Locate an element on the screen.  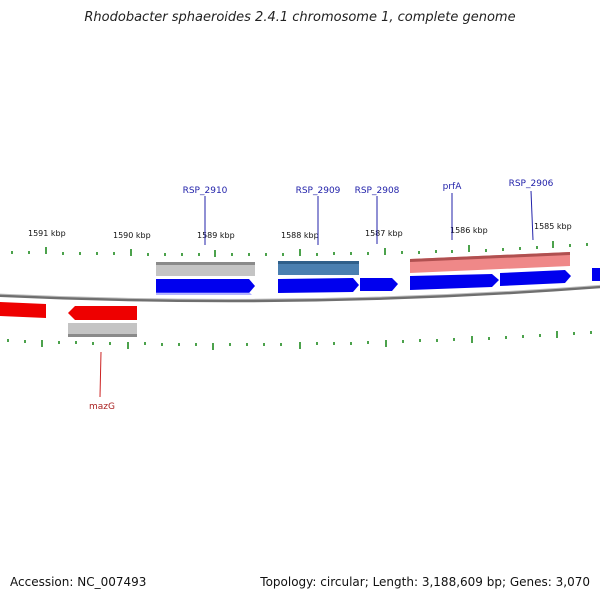
scale-label-1590: 1590 kbp is located at coordinates (132, 235).